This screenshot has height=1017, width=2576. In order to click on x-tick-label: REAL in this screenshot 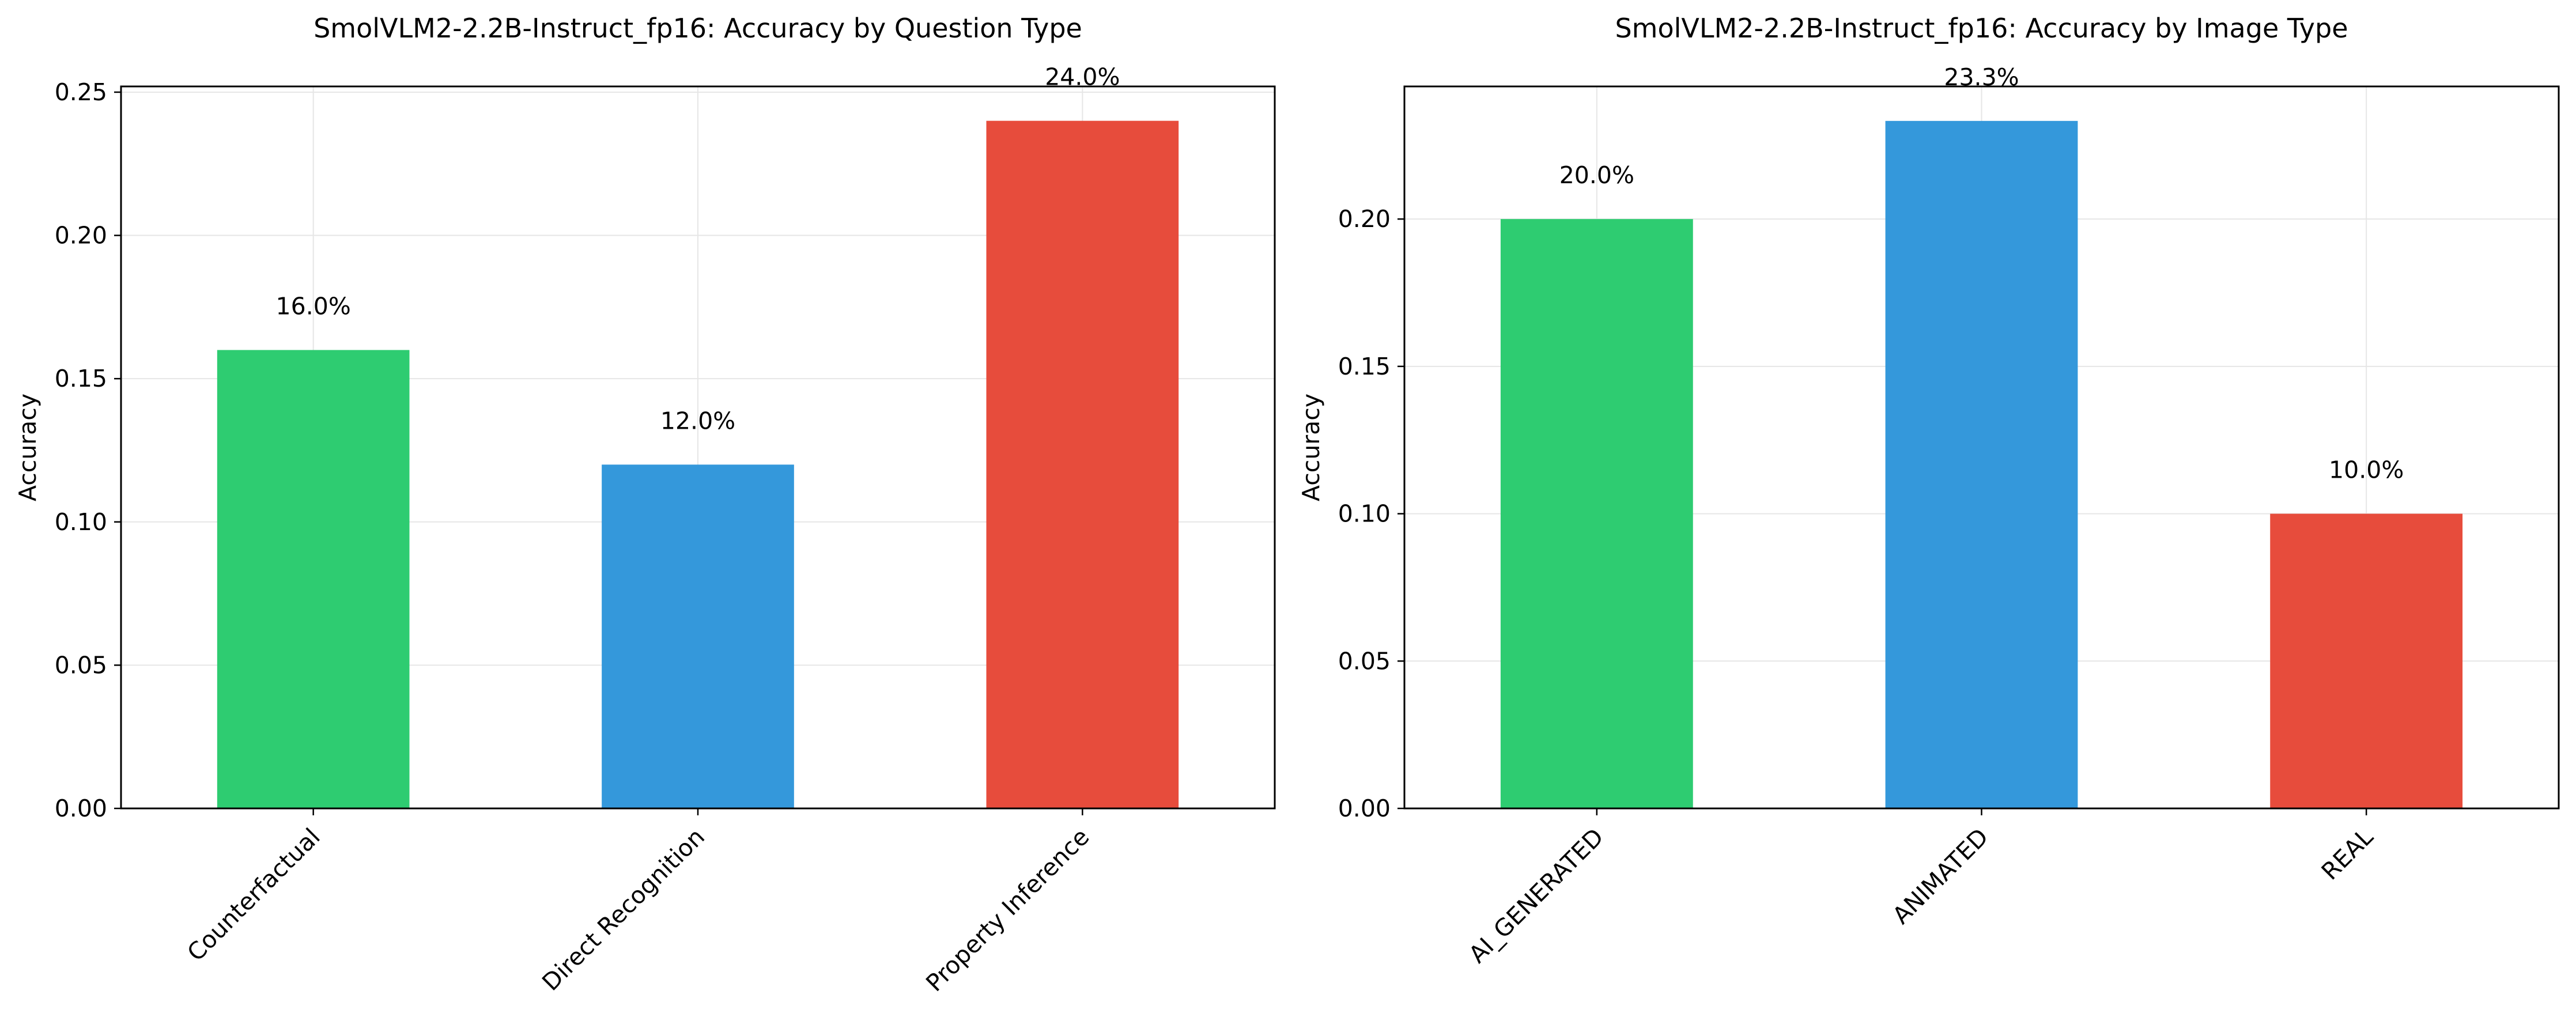, I will do `click(2347, 854)`.